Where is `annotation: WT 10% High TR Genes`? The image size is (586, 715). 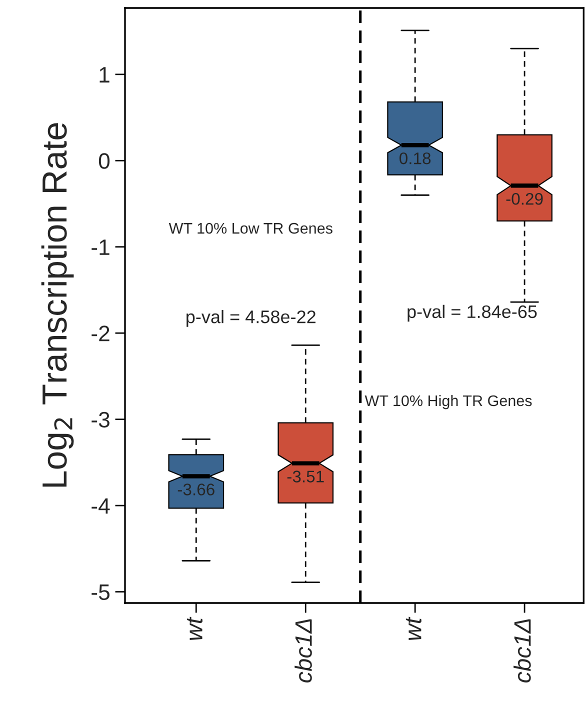 annotation: WT 10% High TR Genes is located at coordinates (448, 402).